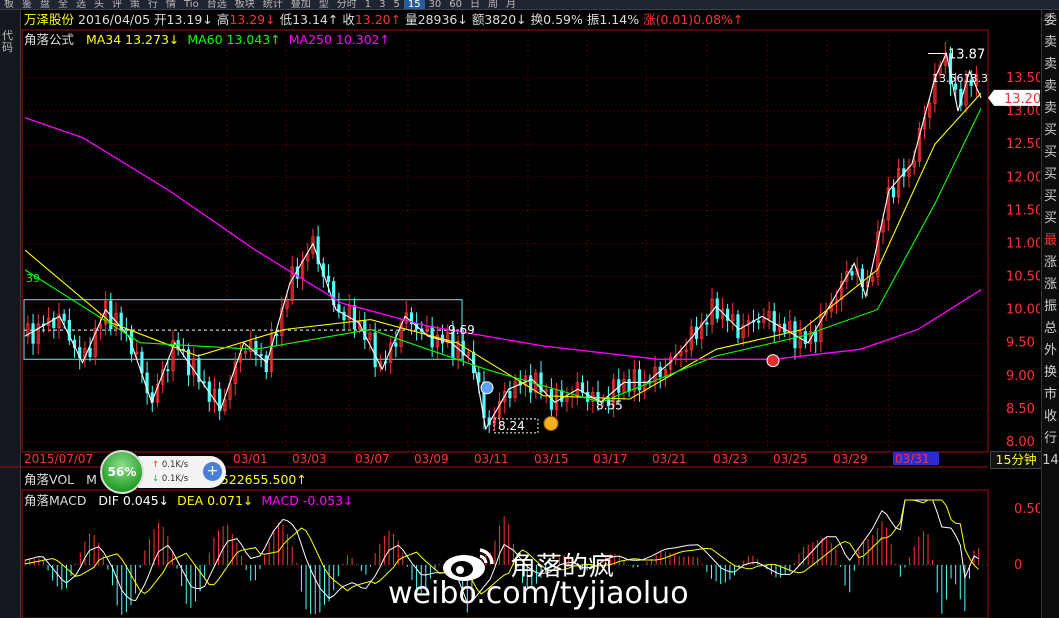 This screenshot has width=1059, height=618. What do you see at coordinates (122, 472) in the screenshot?
I see `memory-percent: 56%` at bounding box center [122, 472].